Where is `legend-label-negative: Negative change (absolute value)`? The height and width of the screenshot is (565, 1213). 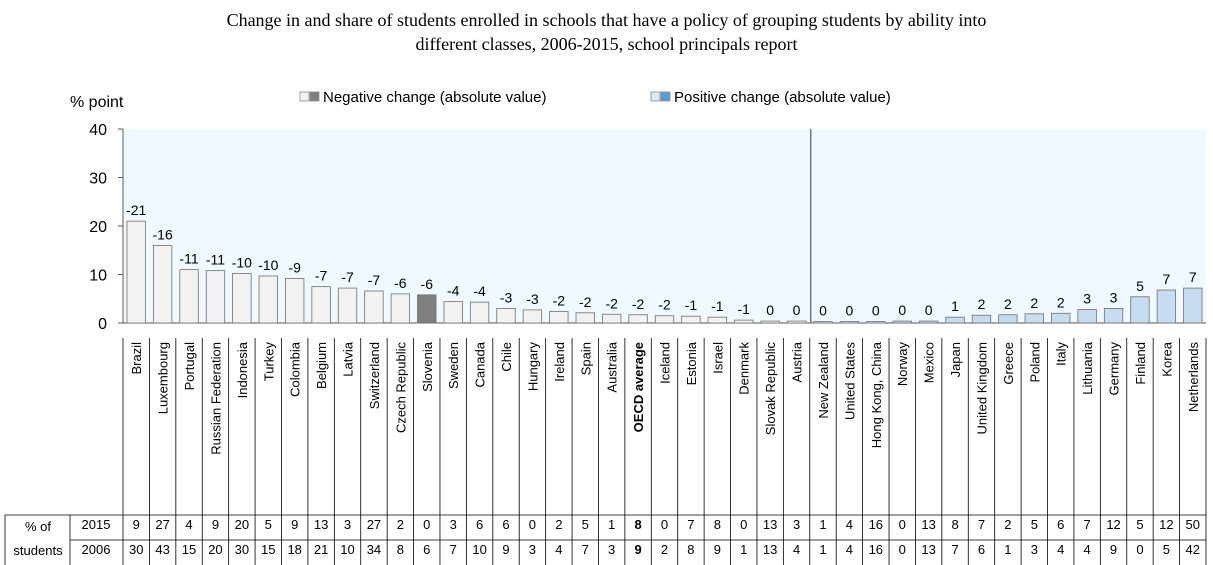 legend-label-negative: Negative change (absolute value) is located at coordinates (434, 97).